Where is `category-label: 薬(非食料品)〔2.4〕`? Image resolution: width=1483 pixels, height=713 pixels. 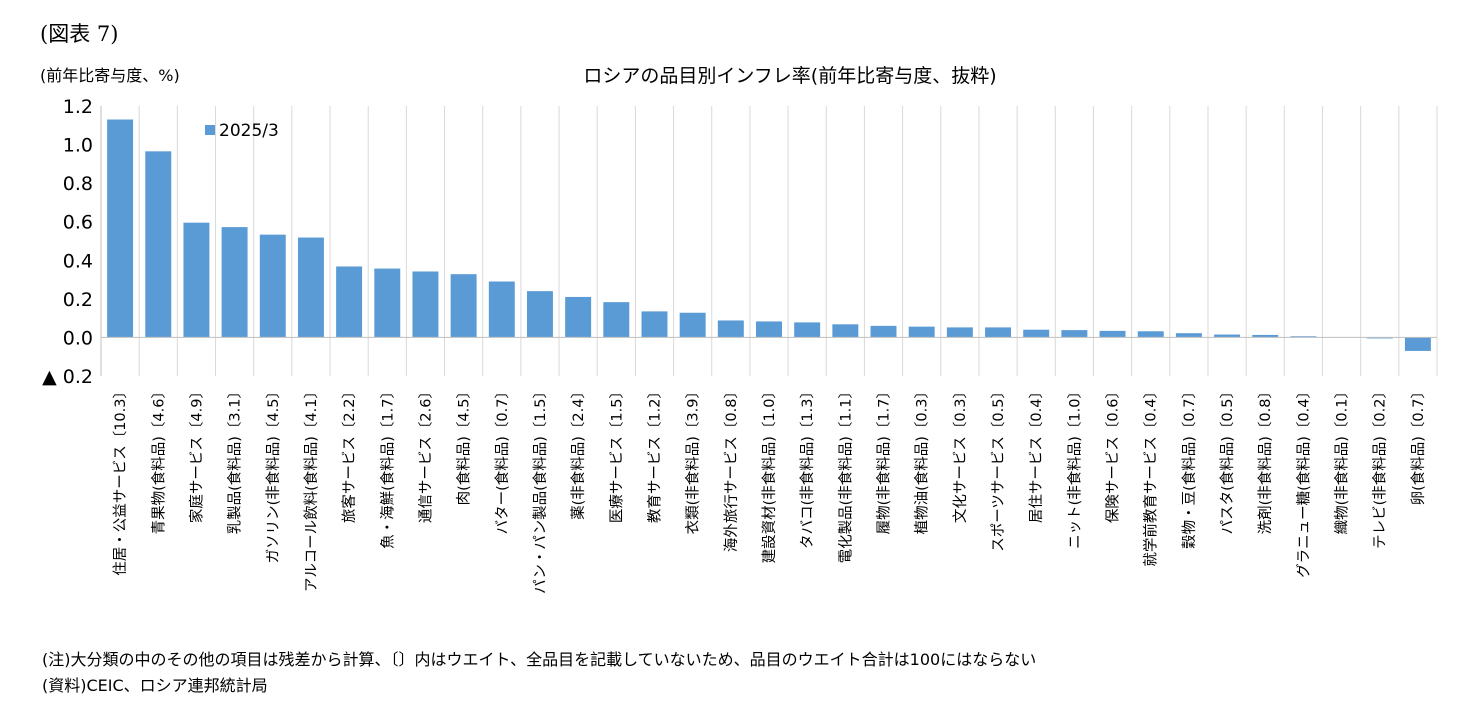 category-label: 薬(非食料品)〔2.4〕 is located at coordinates (578, 452).